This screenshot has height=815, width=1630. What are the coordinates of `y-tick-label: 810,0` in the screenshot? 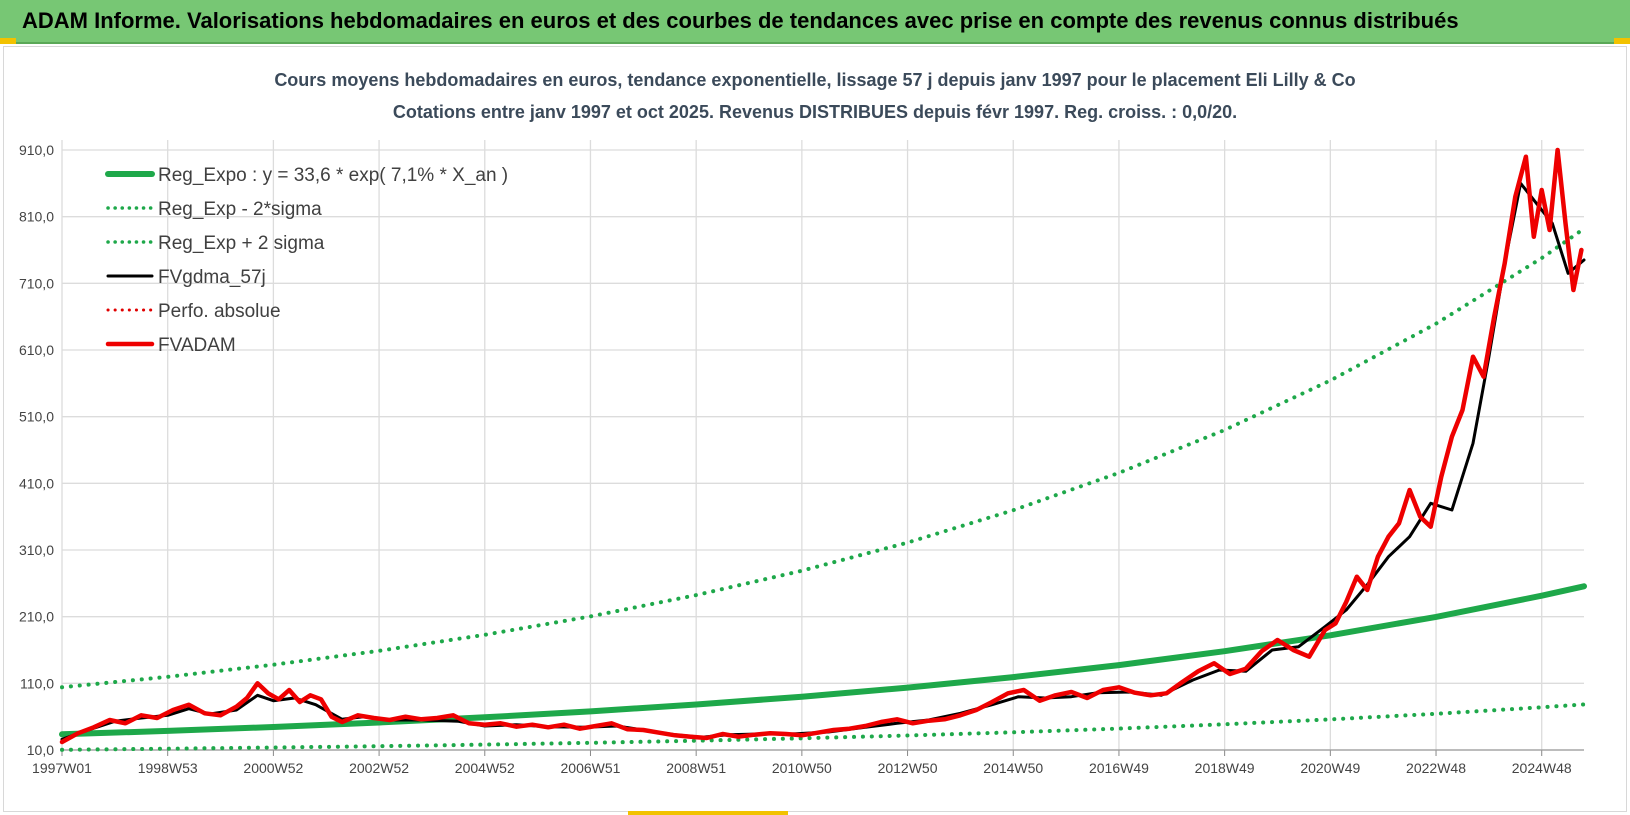 It's located at (36, 217).